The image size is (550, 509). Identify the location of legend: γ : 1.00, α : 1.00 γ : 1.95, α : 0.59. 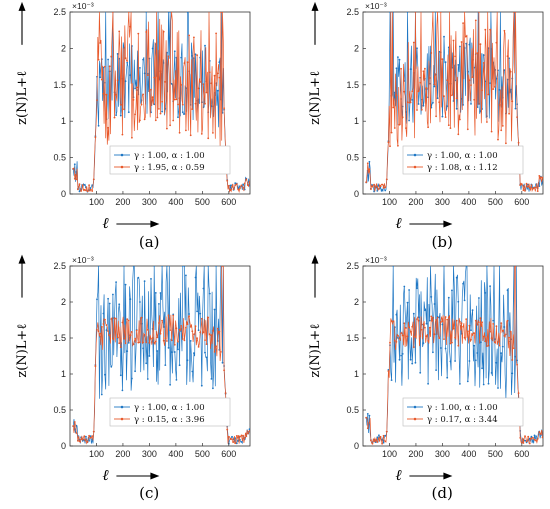
(170, 160).